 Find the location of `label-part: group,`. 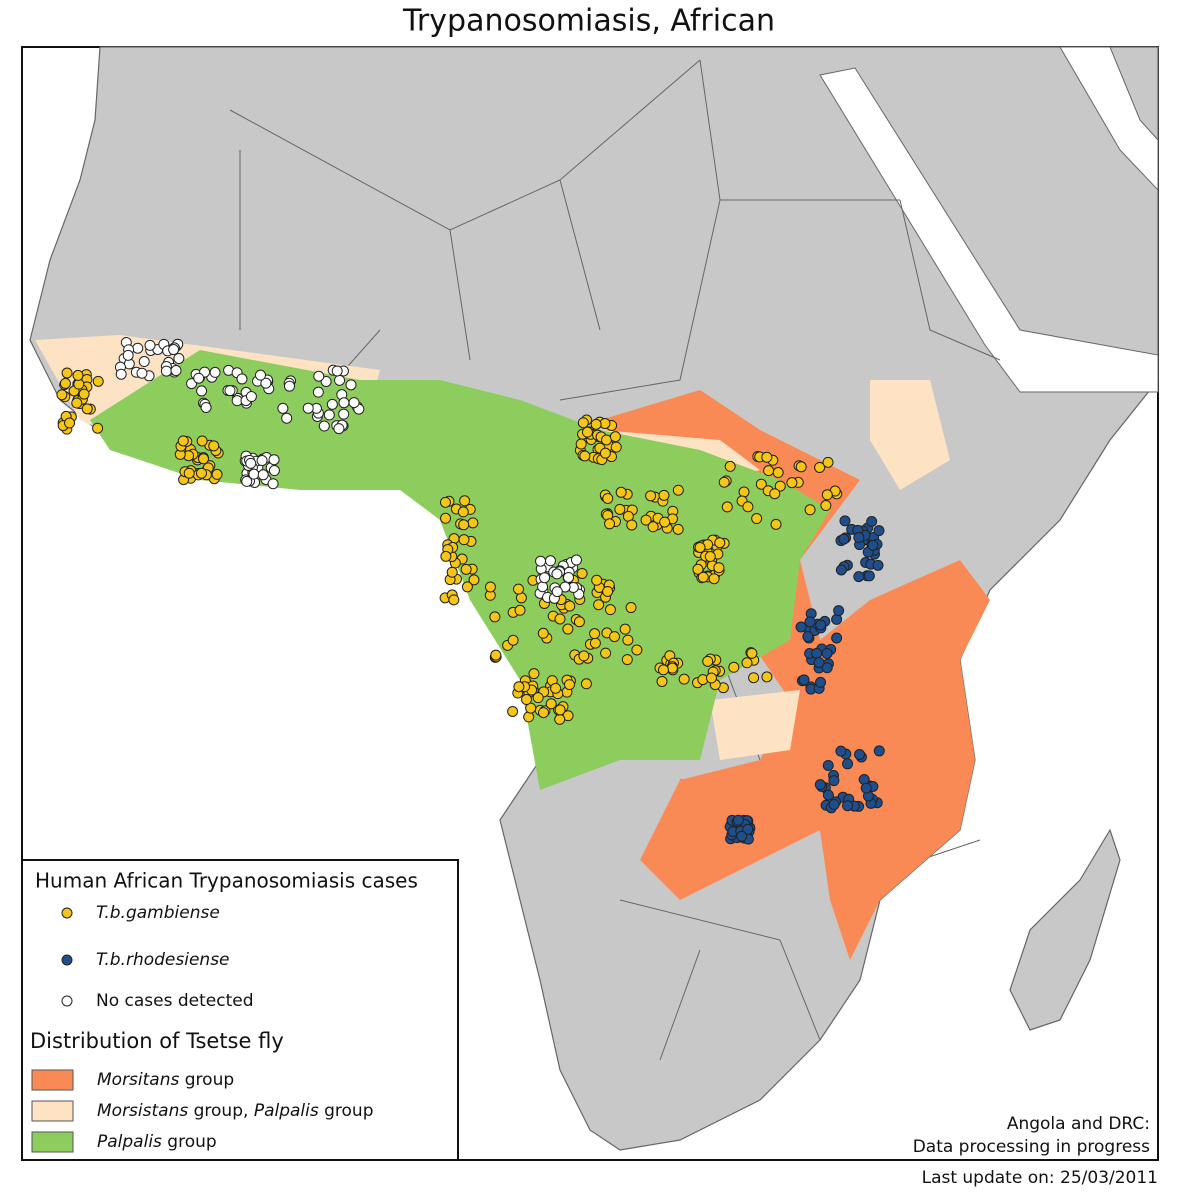

label-part: group, is located at coordinates (221, 1111).